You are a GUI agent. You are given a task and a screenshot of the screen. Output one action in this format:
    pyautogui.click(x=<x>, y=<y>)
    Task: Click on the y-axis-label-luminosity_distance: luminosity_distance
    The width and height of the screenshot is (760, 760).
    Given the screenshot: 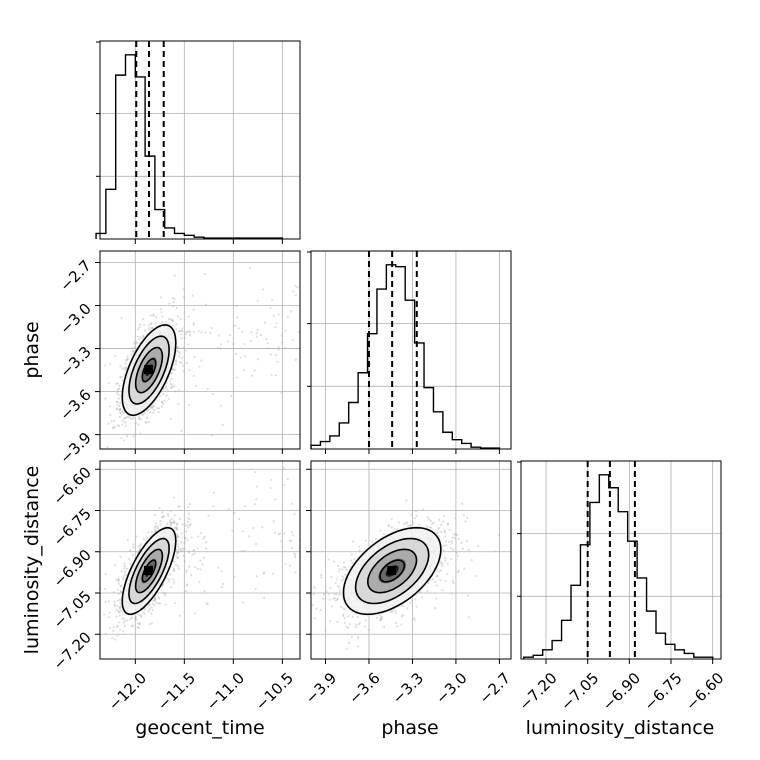 What is the action you would take?
    pyautogui.click(x=32, y=560)
    